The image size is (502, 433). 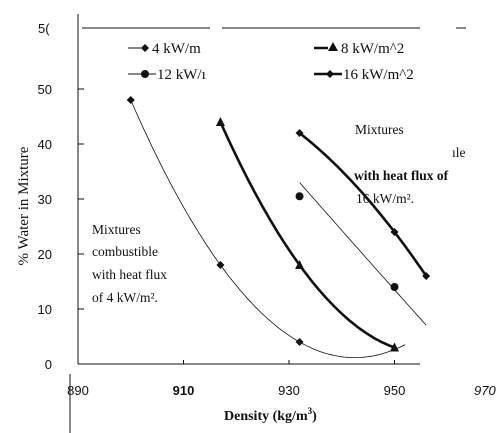 What do you see at coordinates (401, 175) in the screenshot?
I see `annotation-16kw-line-3: with heat flux of` at bounding box center [401, 175].